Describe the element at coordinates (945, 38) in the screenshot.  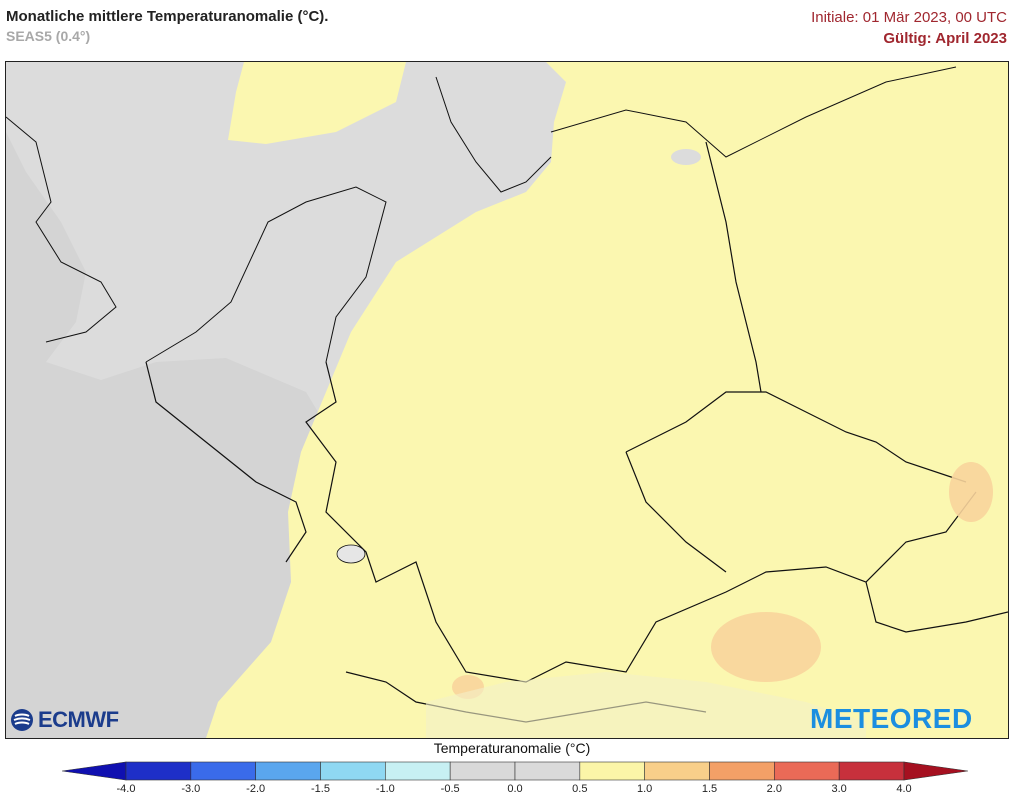
I see `valid-period: Gültig: April 2023` at that location.